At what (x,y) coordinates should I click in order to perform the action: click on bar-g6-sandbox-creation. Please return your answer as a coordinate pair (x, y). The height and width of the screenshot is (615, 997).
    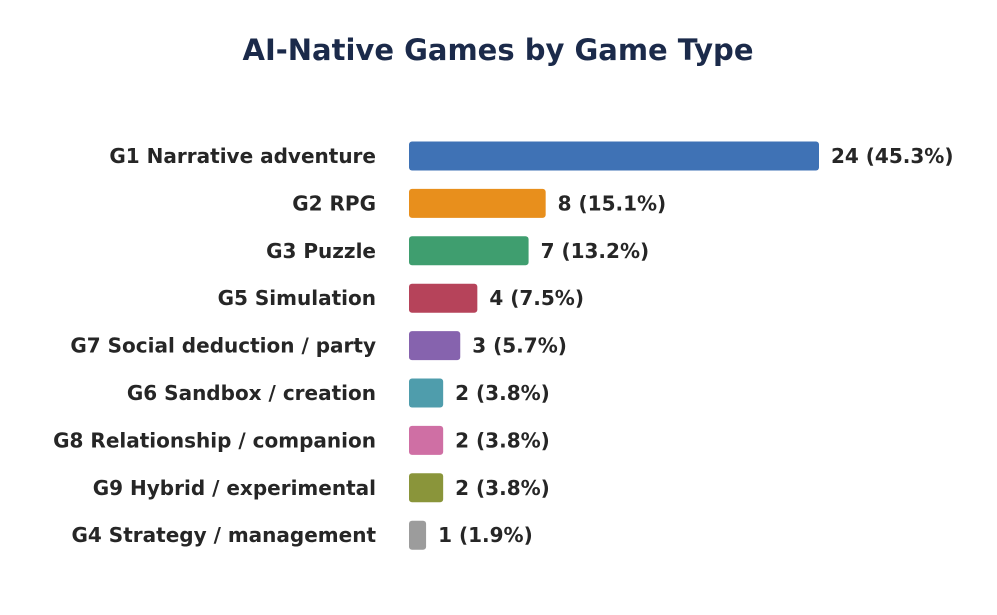
    Looking at the image, I should click on (426, 393).